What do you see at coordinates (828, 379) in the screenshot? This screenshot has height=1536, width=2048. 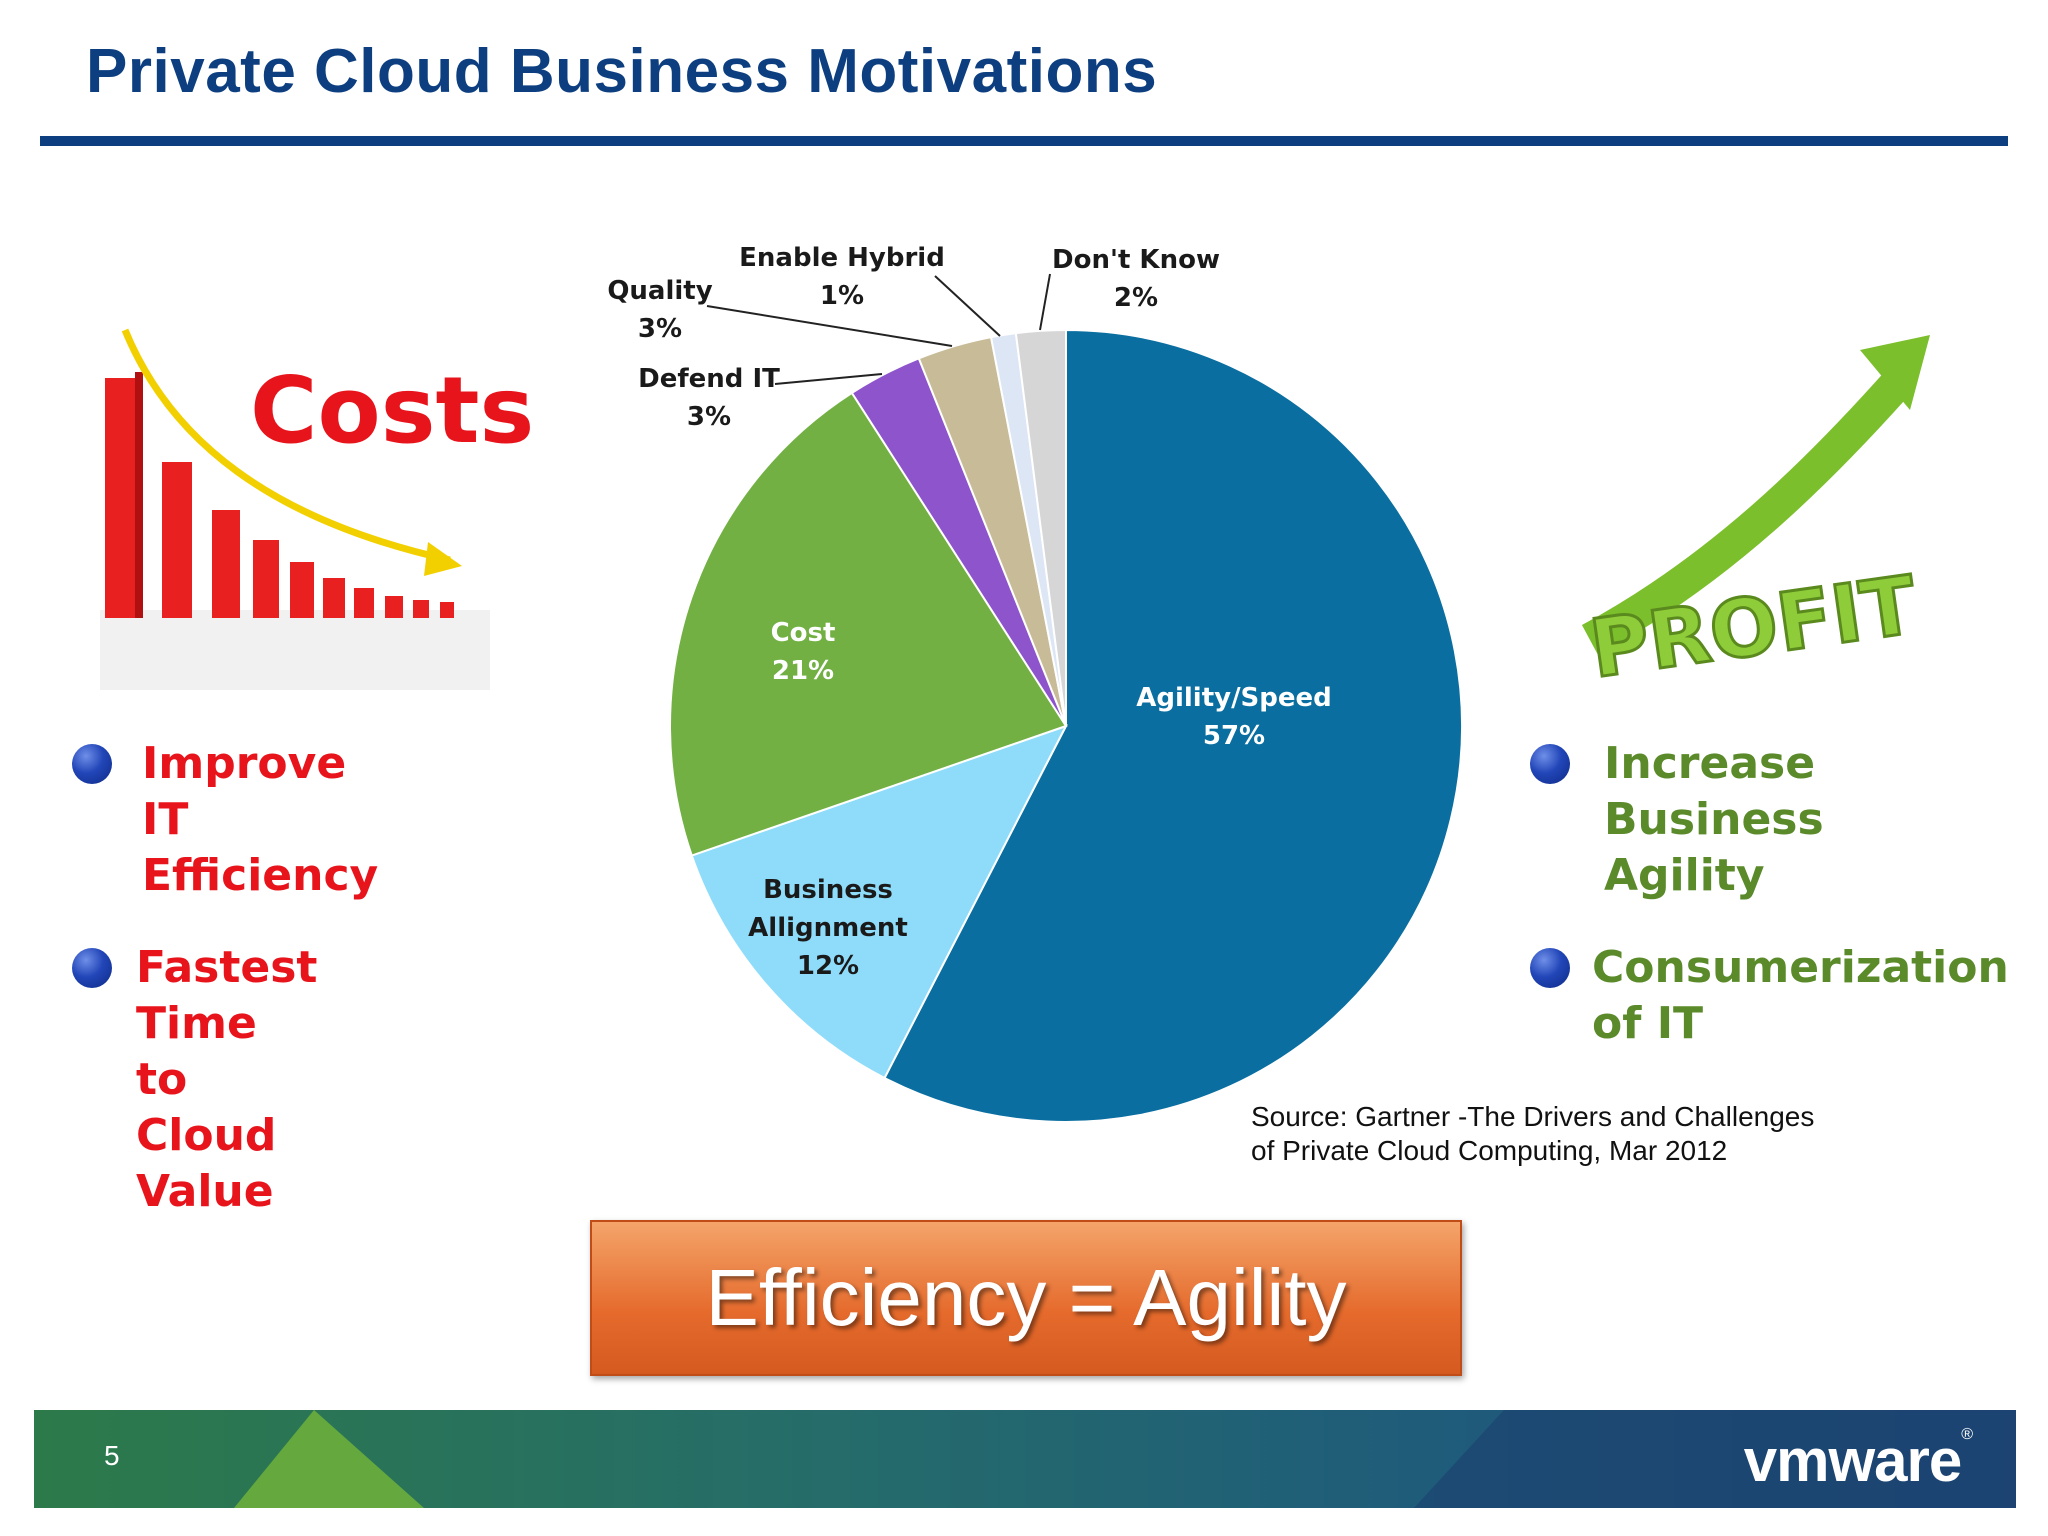 I see `leader-line-defend-it` at bounding box center [828, 379].